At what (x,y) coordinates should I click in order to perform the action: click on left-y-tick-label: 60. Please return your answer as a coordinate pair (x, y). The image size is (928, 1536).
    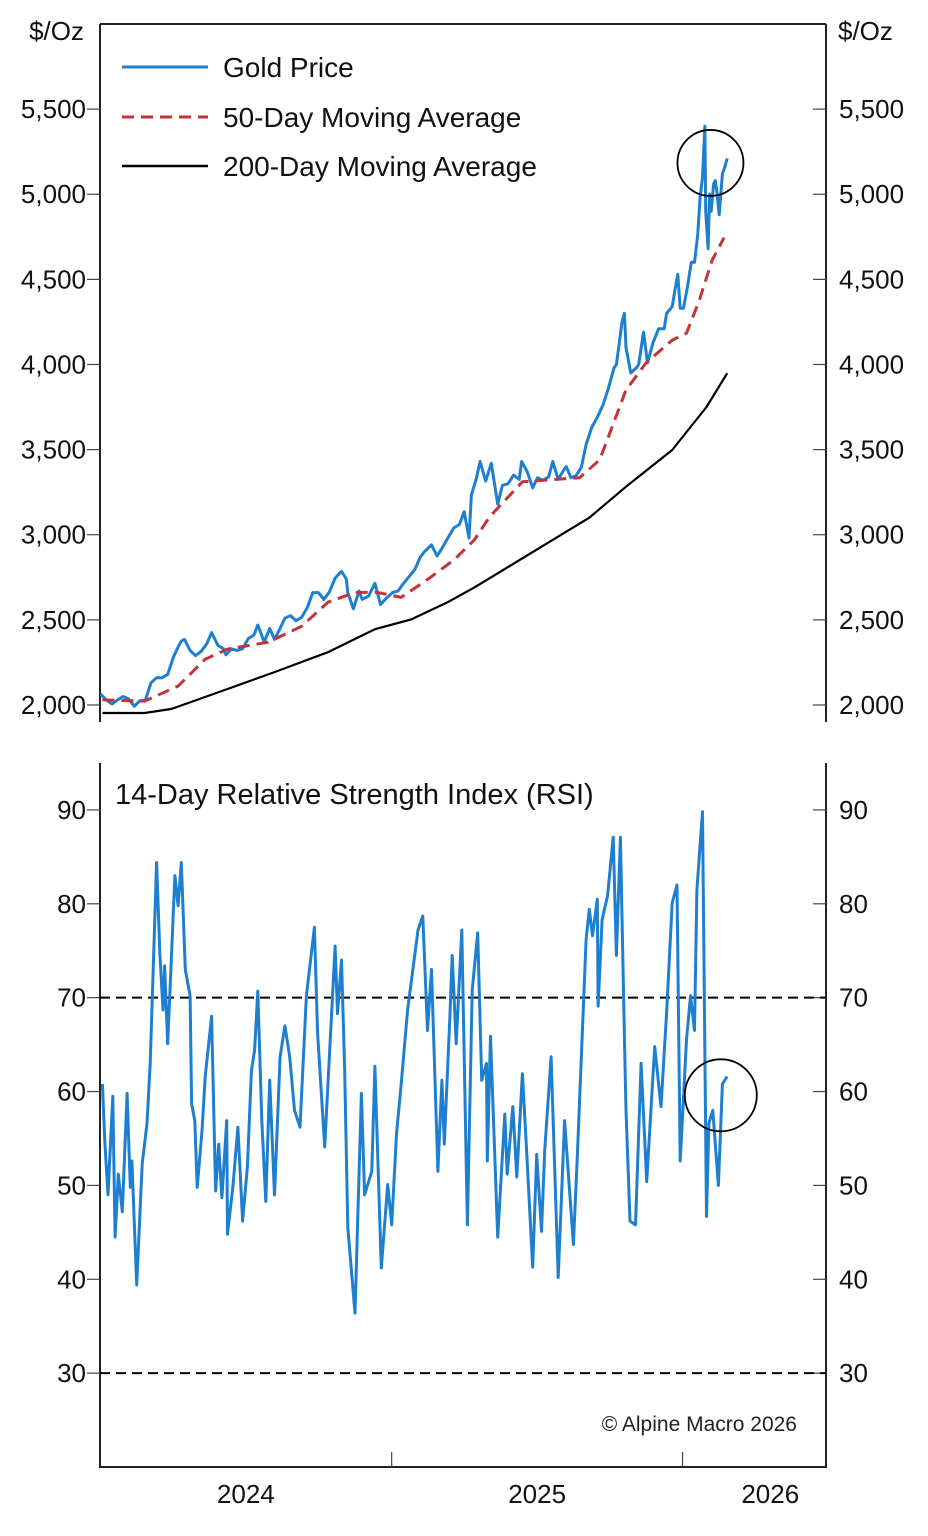
    Looking at the image, I should click on (71, 1092).